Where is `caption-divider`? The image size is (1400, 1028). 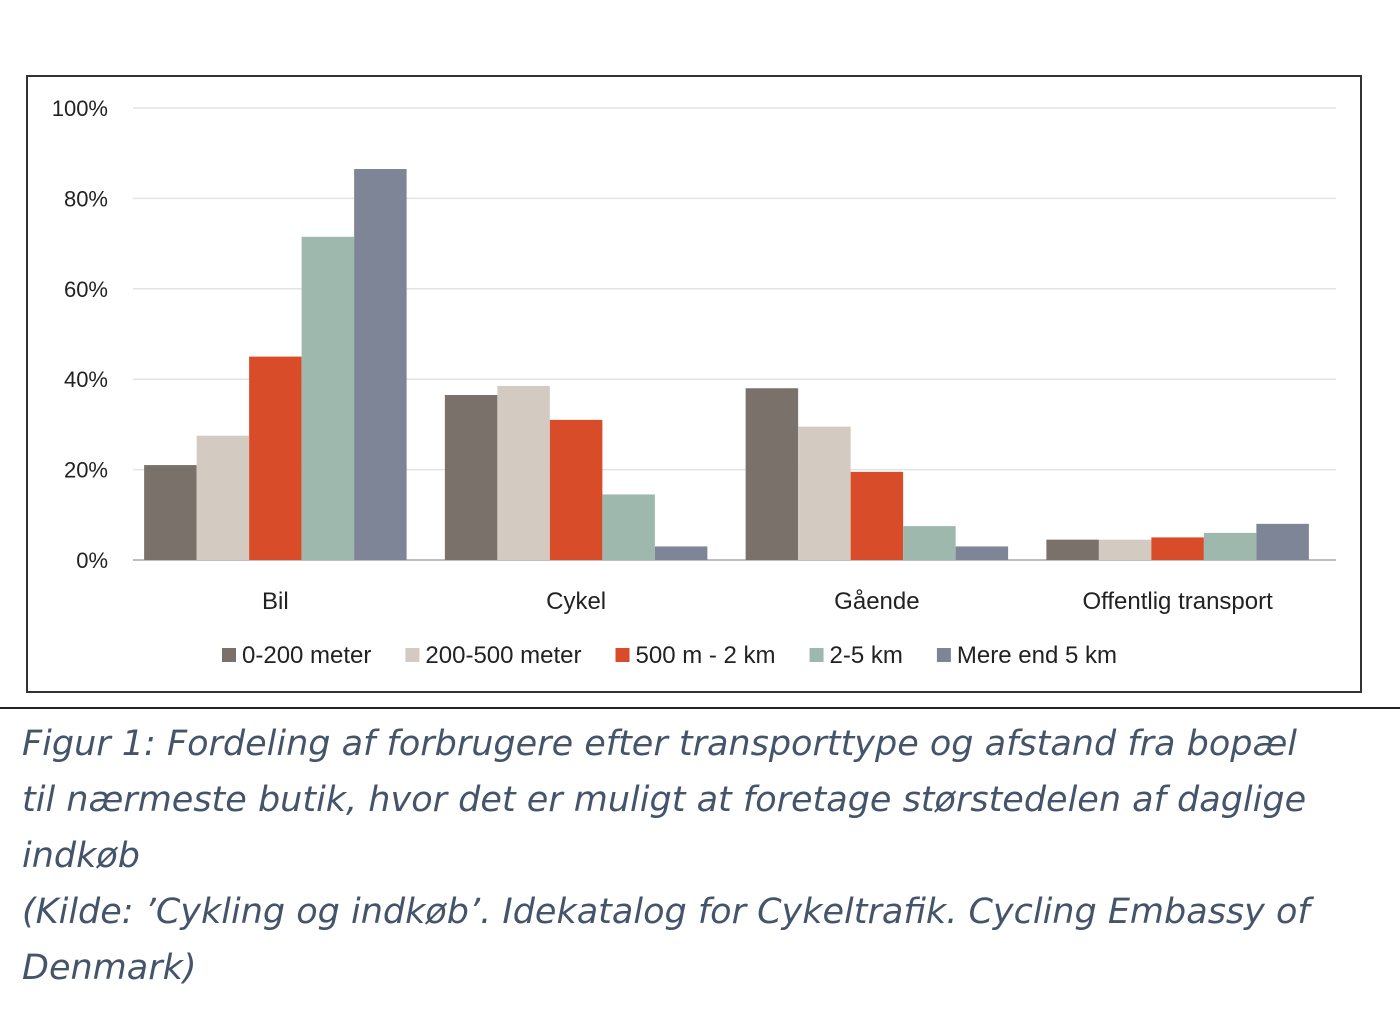 caption-divider is located at coordinates (700, 708).